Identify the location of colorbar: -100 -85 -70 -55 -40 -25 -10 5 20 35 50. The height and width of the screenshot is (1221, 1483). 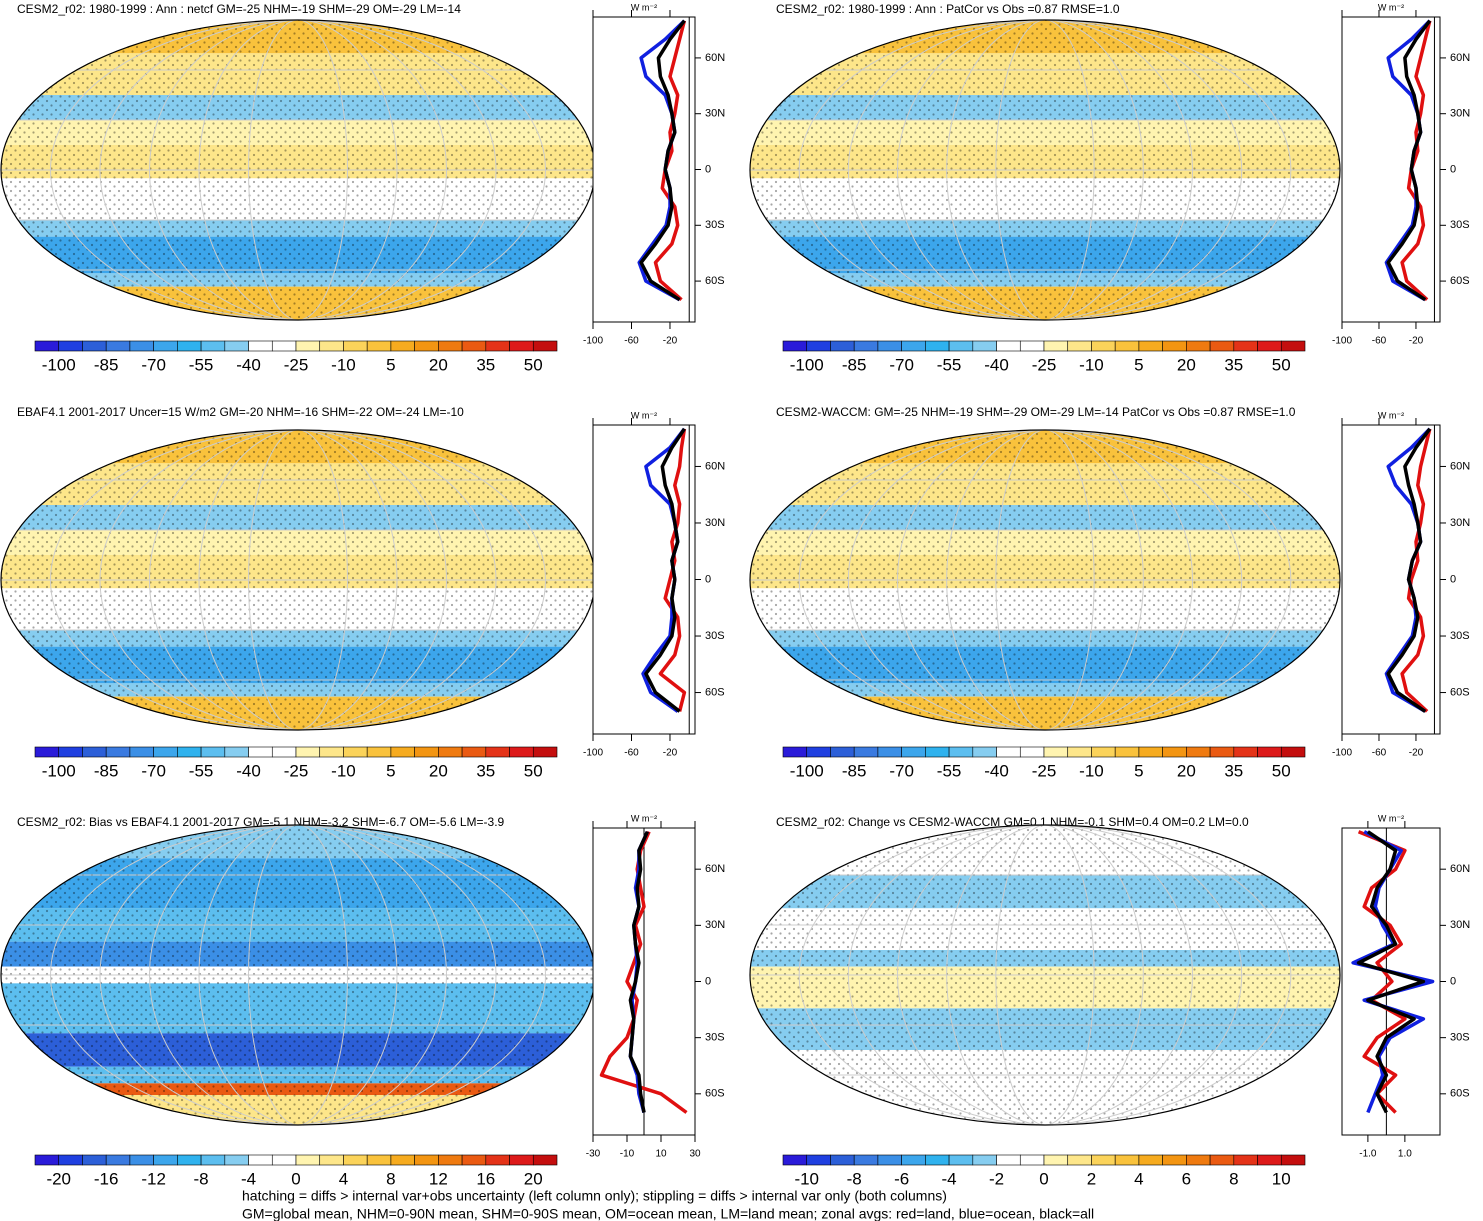
(296, 763).